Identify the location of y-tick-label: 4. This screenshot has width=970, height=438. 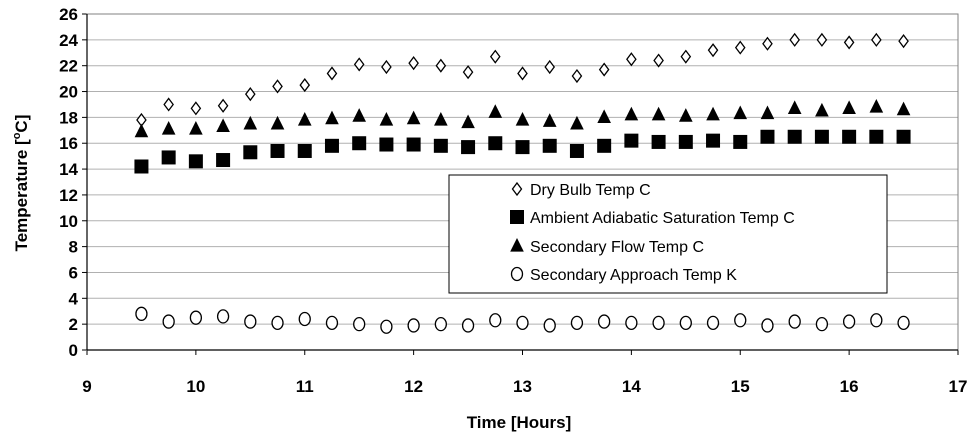
(74, 298).